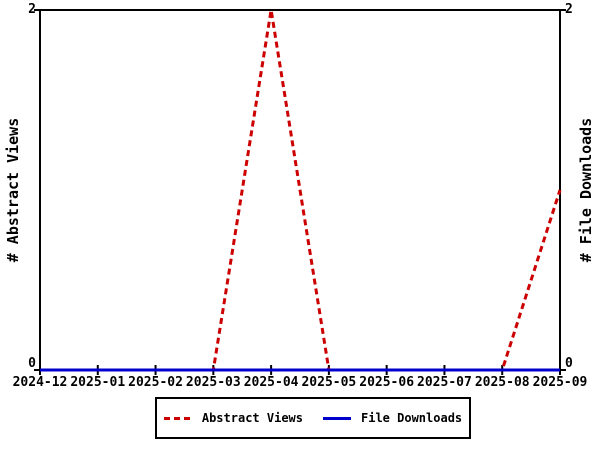 The height and width of the screenshot is (450, 600). I want to click on y-tick-label-right-max: 2, so click(569, 9).